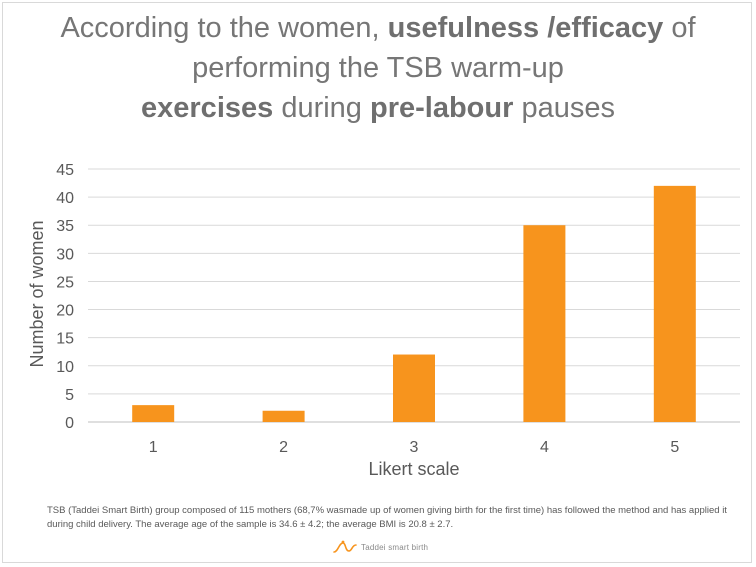  I want to click on x-tick-label: 1, so click(153, 447).